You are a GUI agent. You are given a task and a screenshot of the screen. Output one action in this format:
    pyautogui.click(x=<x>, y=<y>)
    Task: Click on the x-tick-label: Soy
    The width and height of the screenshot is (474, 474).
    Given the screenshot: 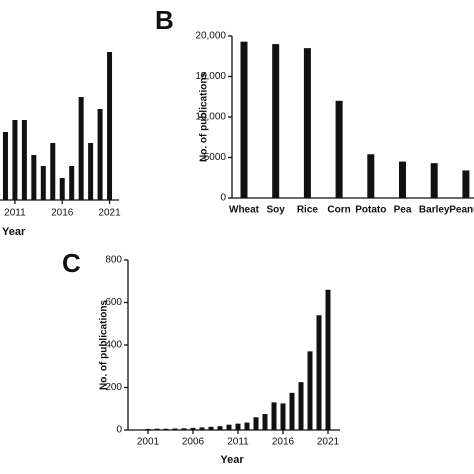 What is the action you would take?
    pyautogui.click(x=276, y=210)
    